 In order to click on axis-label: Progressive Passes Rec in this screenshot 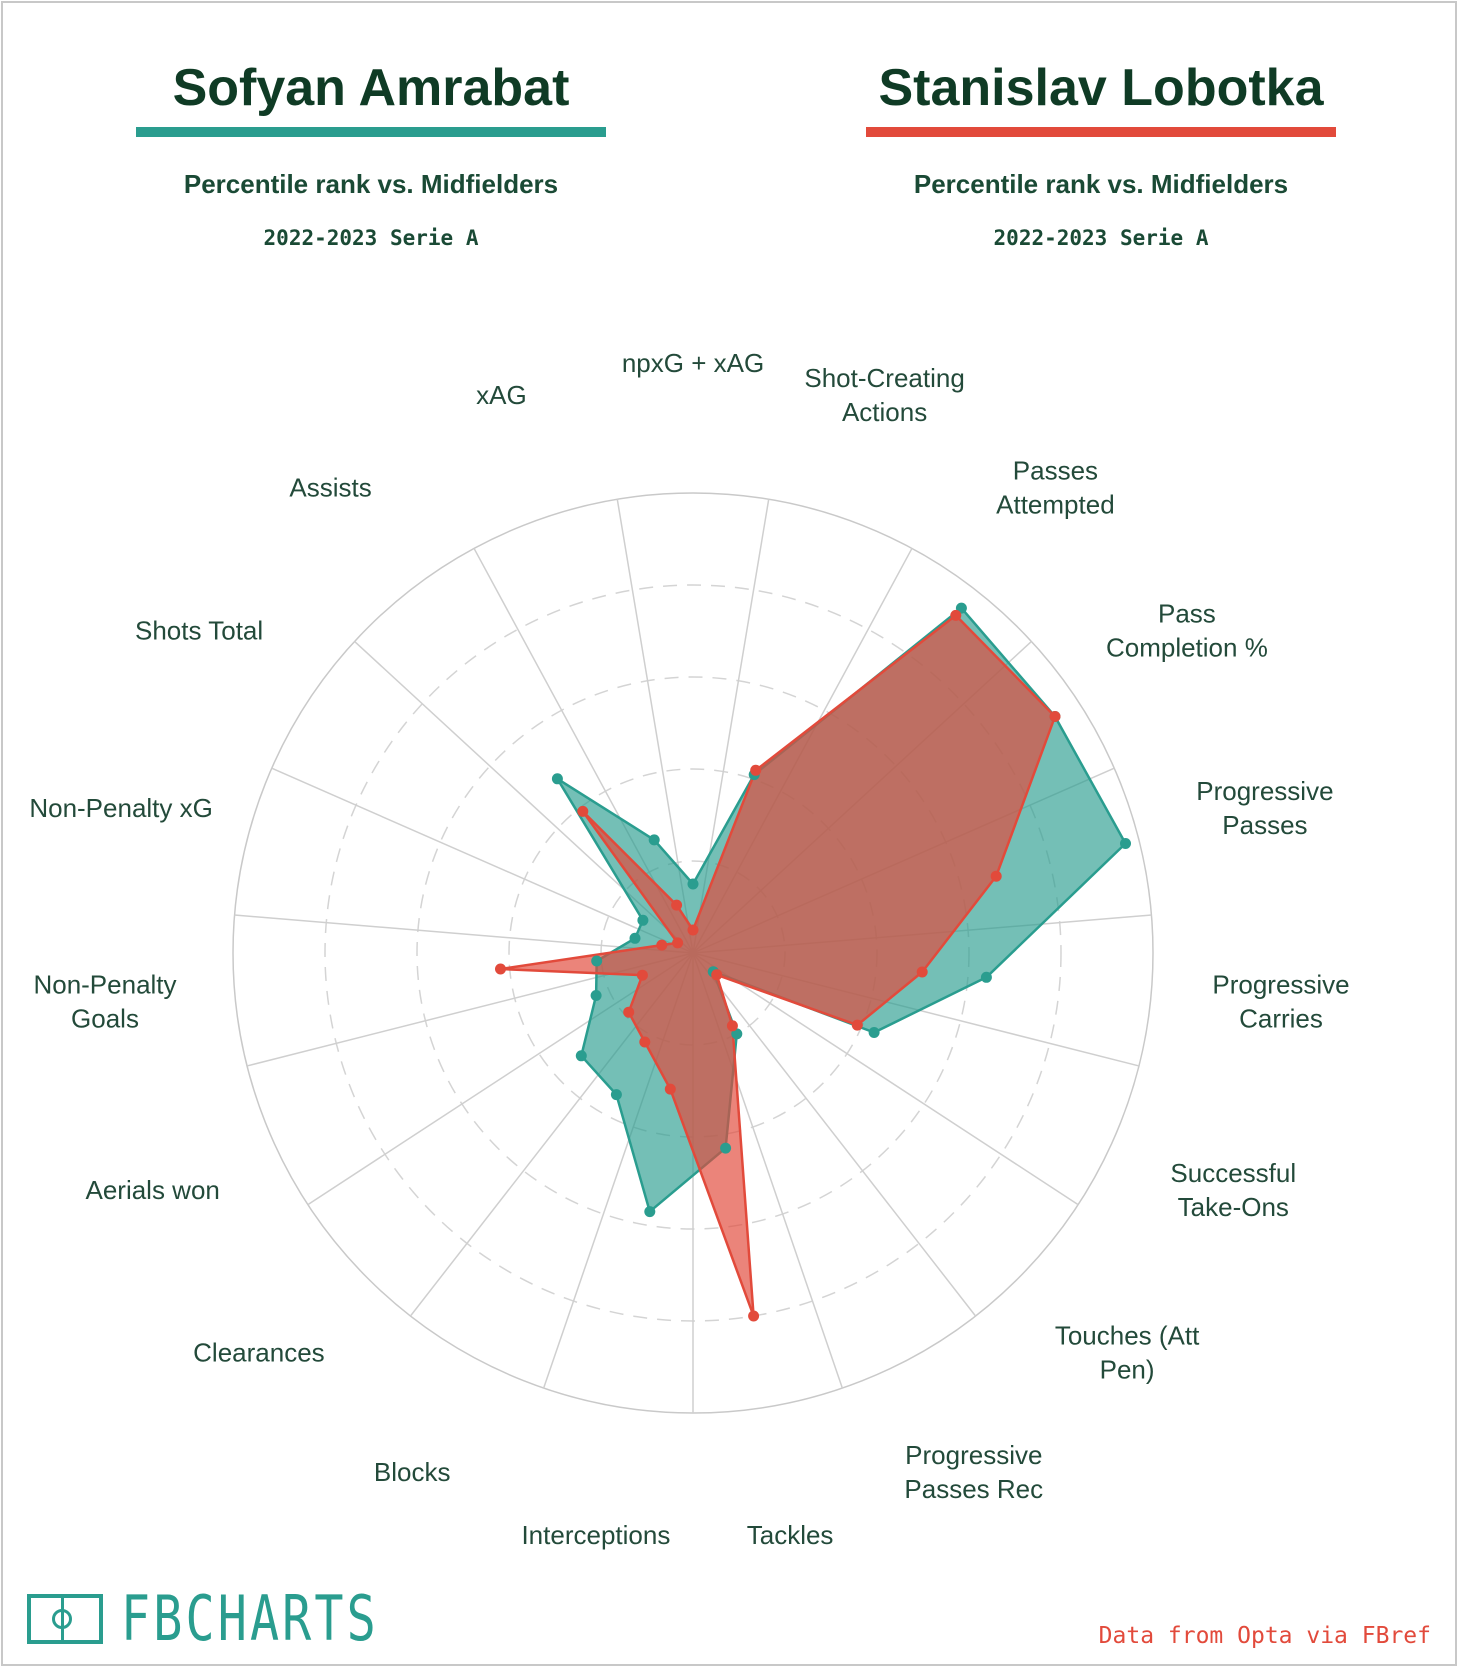, I will do `click(973, 1472)`.